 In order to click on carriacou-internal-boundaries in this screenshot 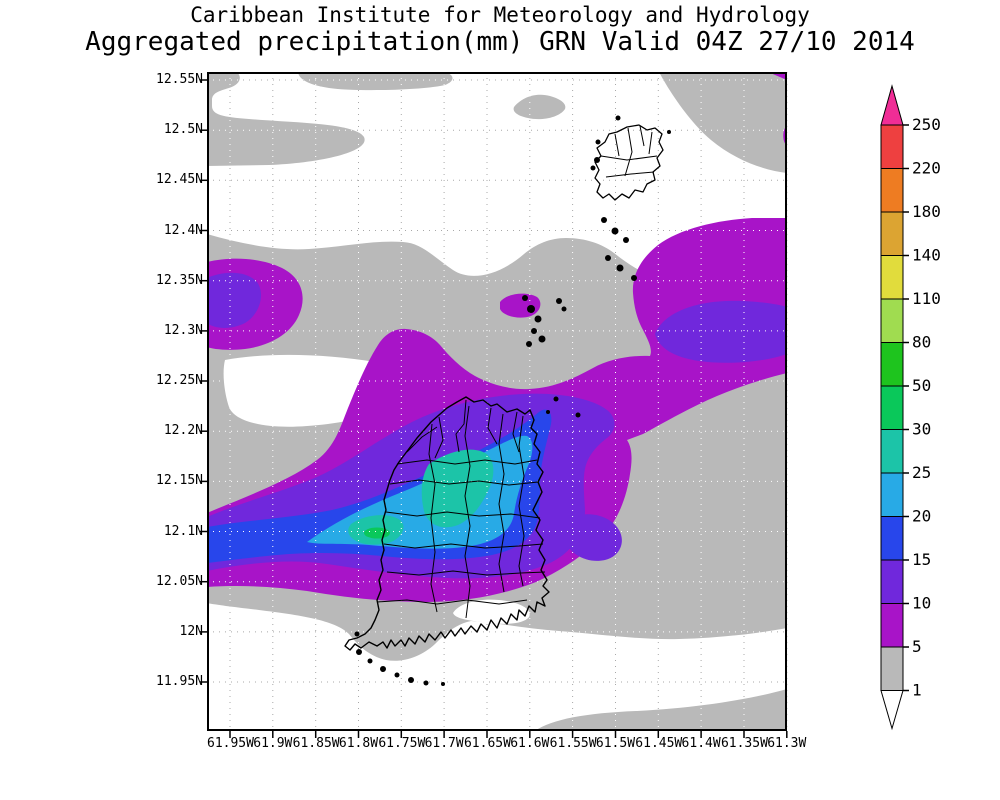, I will do `click(629, 151)`.